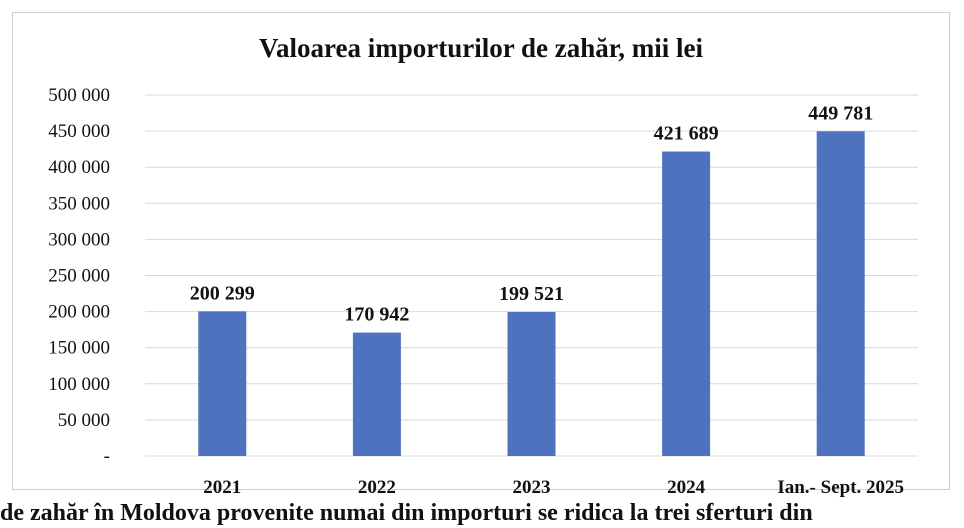 The height and width of the screenshot is (528, 964). What do you see at coordinates (686, 487) in the screenshot?
I see `x-tick-label: 2024` at bounding box center [686, 487].